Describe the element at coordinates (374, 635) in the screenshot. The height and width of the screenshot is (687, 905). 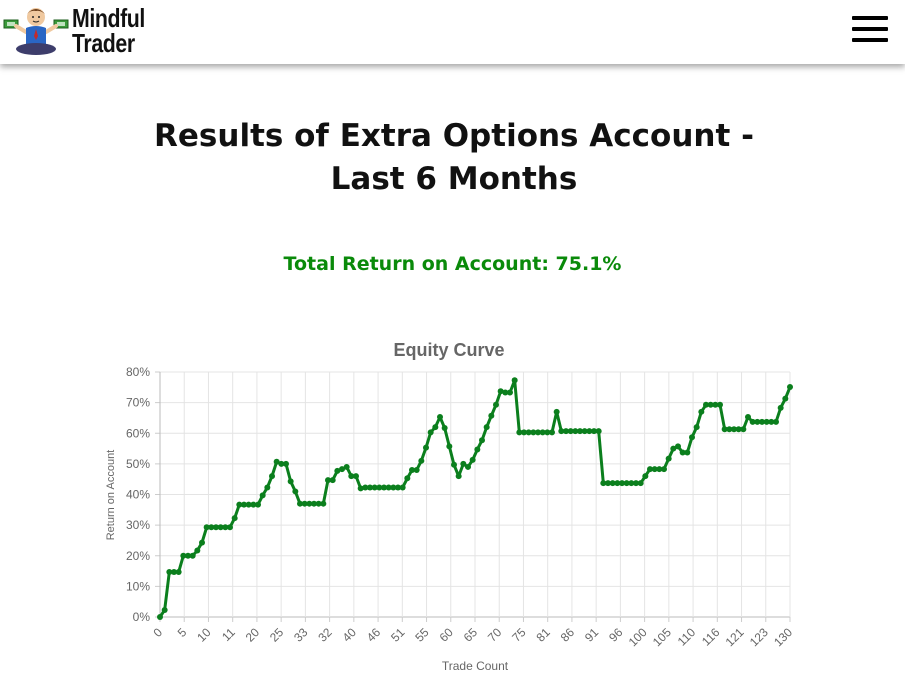
I see `x-tick-label: 46` at that location.